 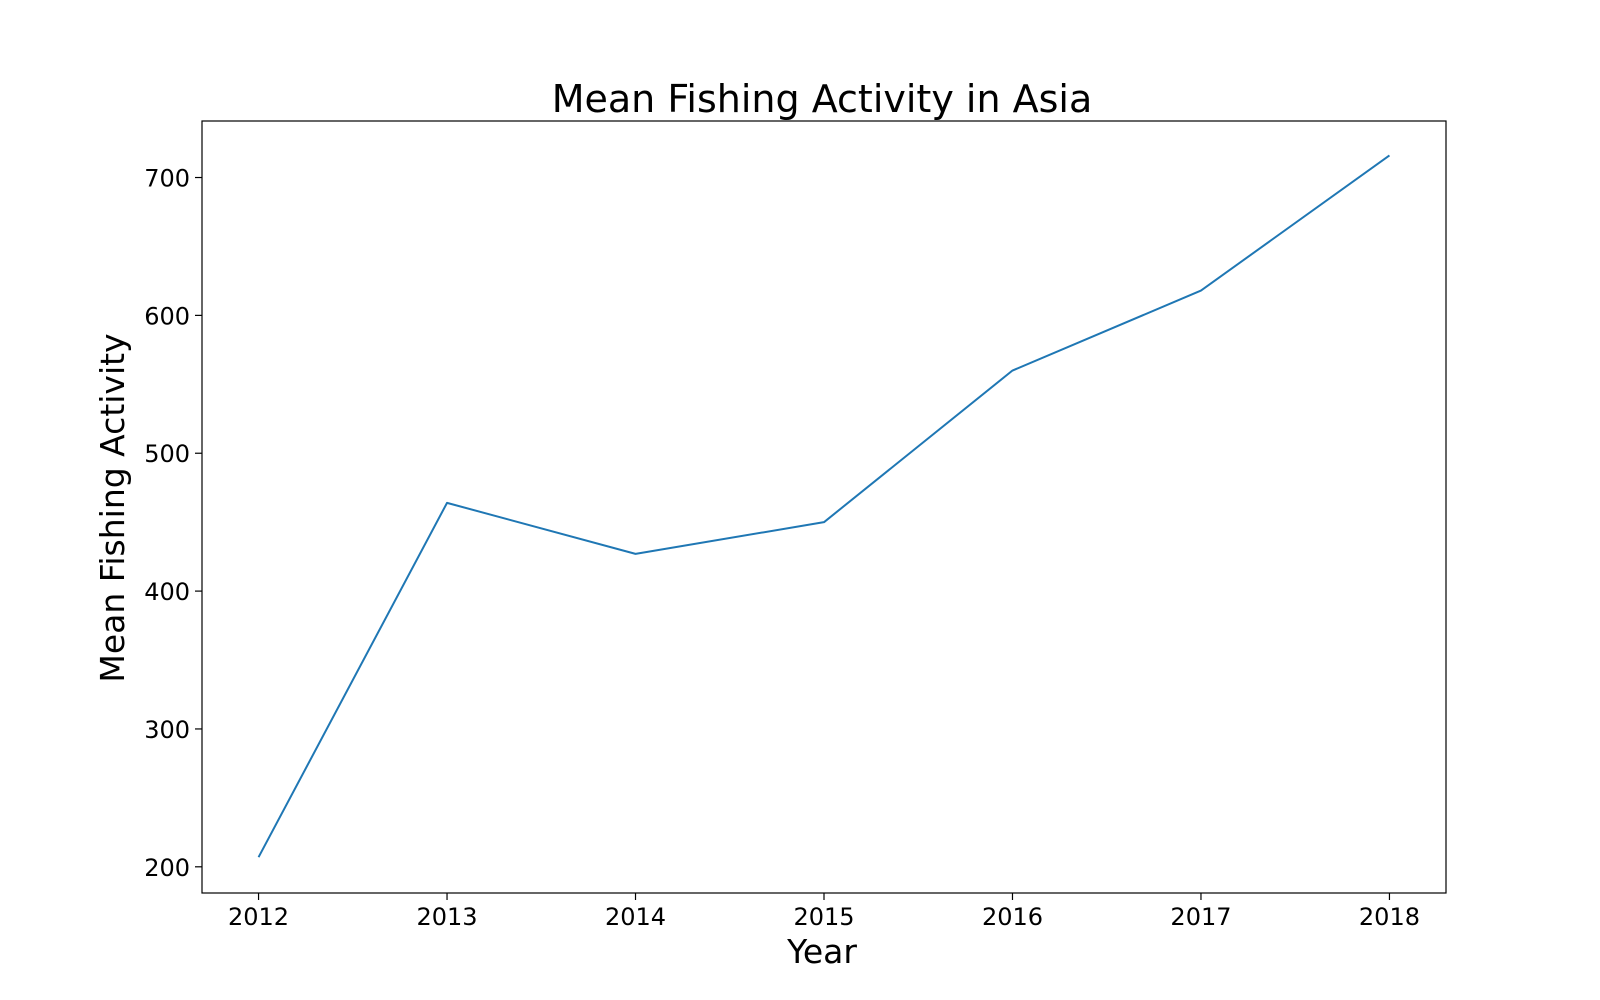 What do you see at coordinates (167, 179) in the screenshot?
I see `y-tick-label-700: 700` at bounding box center [167, 179].